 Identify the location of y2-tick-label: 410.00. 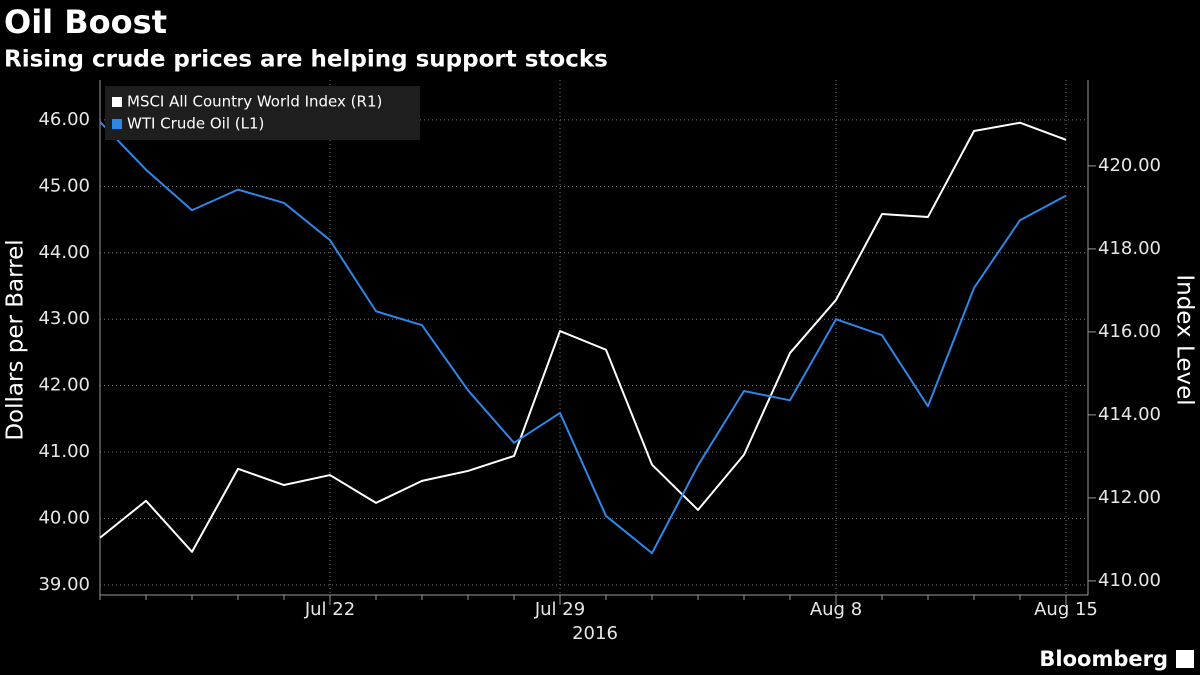
(1129, 580).